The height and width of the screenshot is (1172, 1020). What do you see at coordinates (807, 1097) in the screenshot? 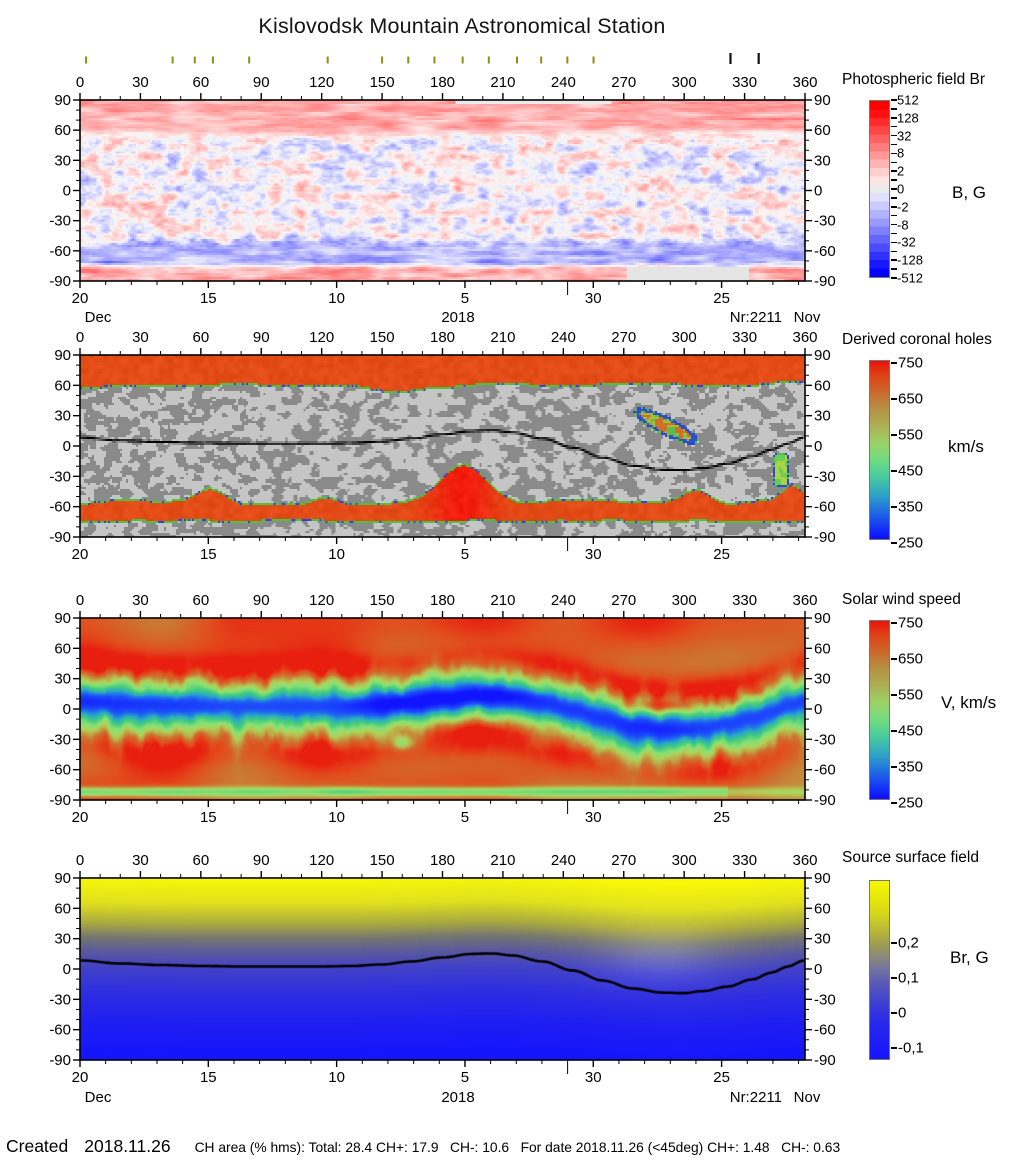
I see `month-label-nov: Nov` at bounding box center [807, 1097].